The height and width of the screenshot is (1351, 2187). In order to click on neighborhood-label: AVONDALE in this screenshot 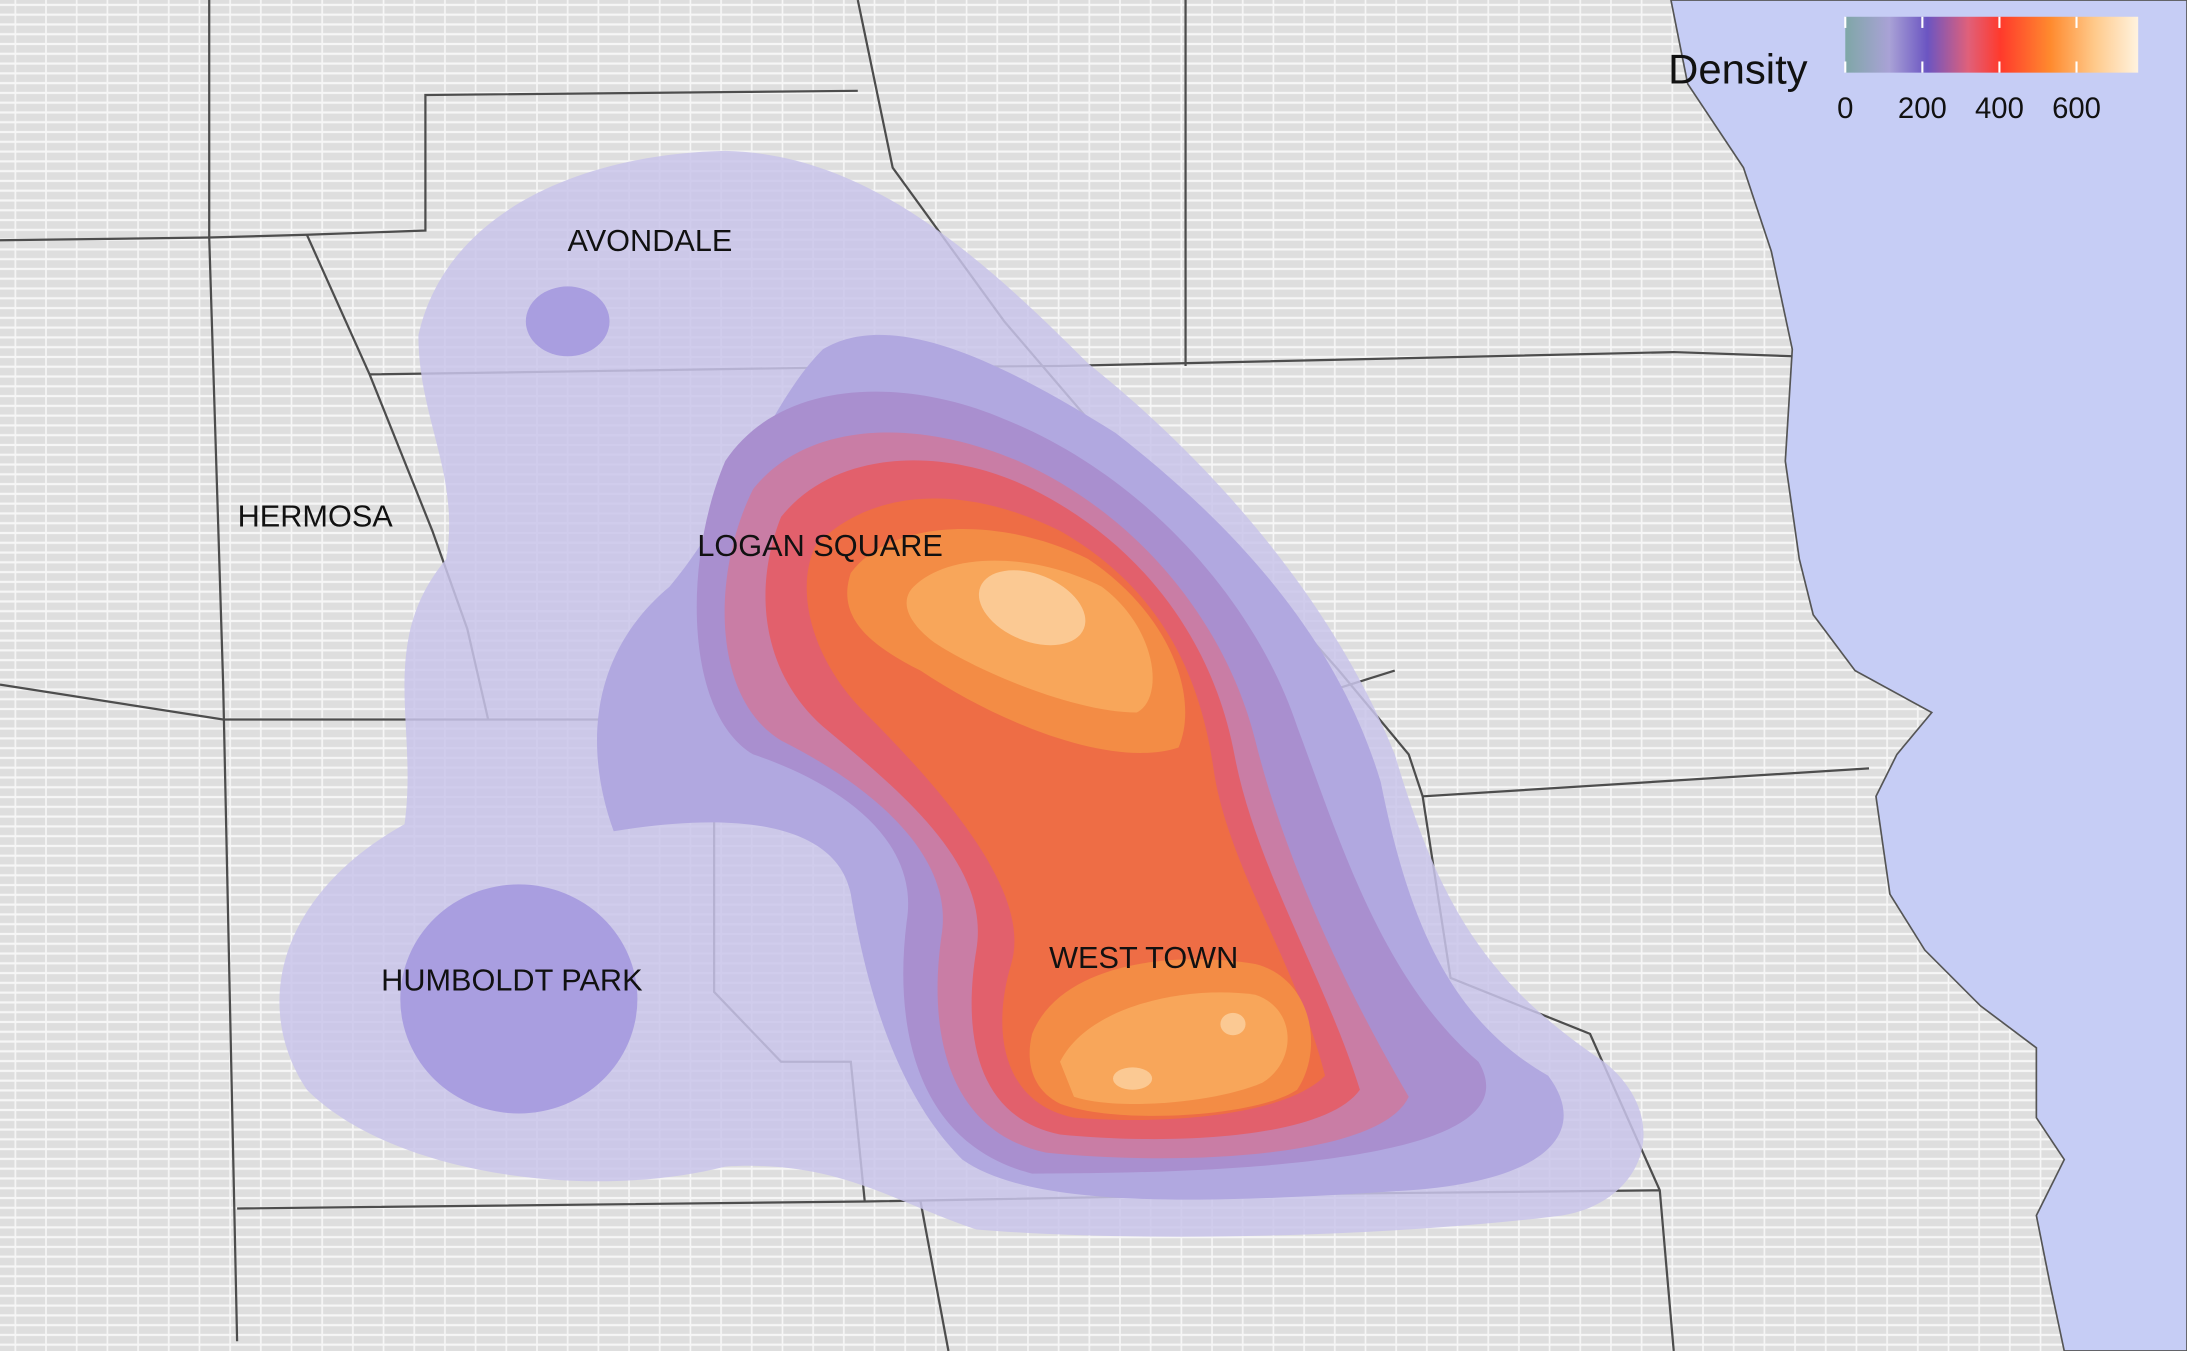, I will do `click(650, 240)`.